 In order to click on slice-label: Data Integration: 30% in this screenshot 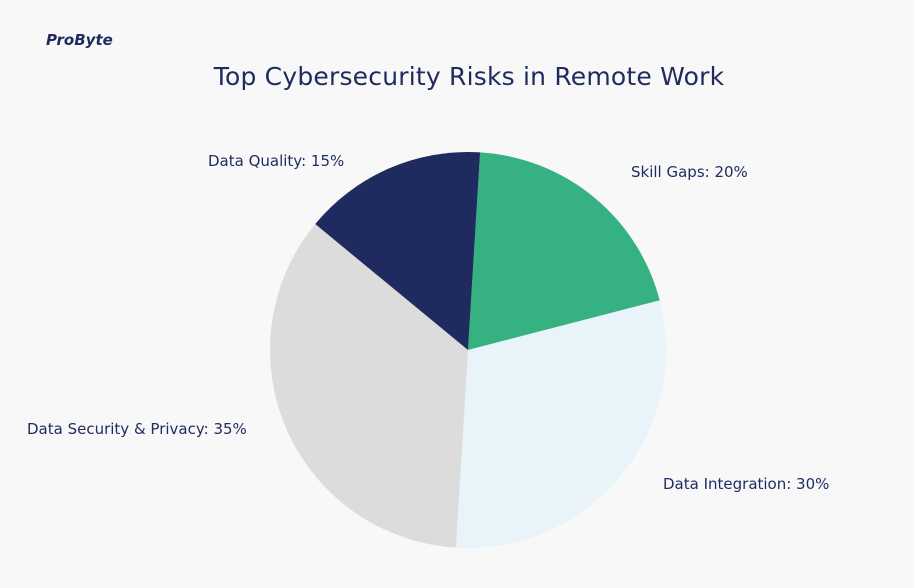, I will do `click(746, 484)`.